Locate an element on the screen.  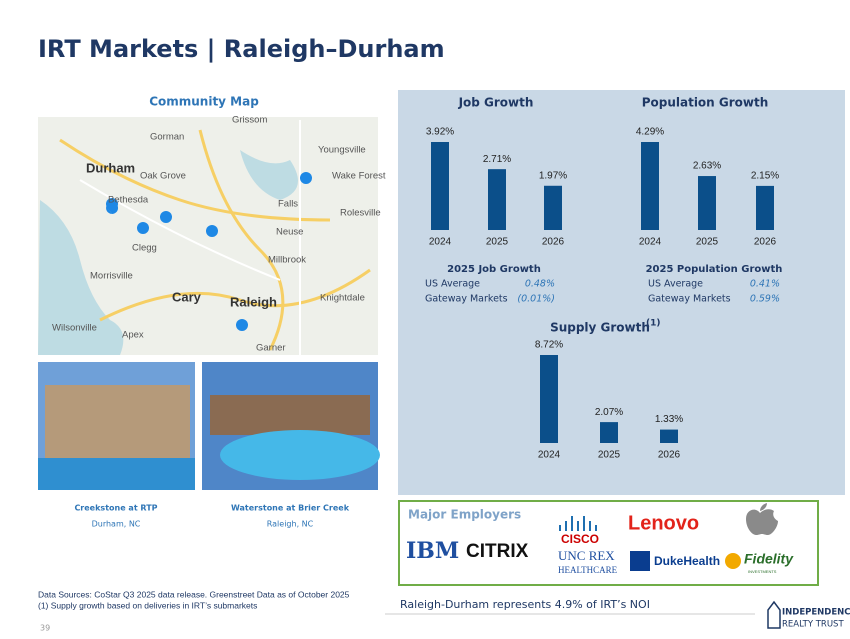
pins is located at coordinates (209, 251).